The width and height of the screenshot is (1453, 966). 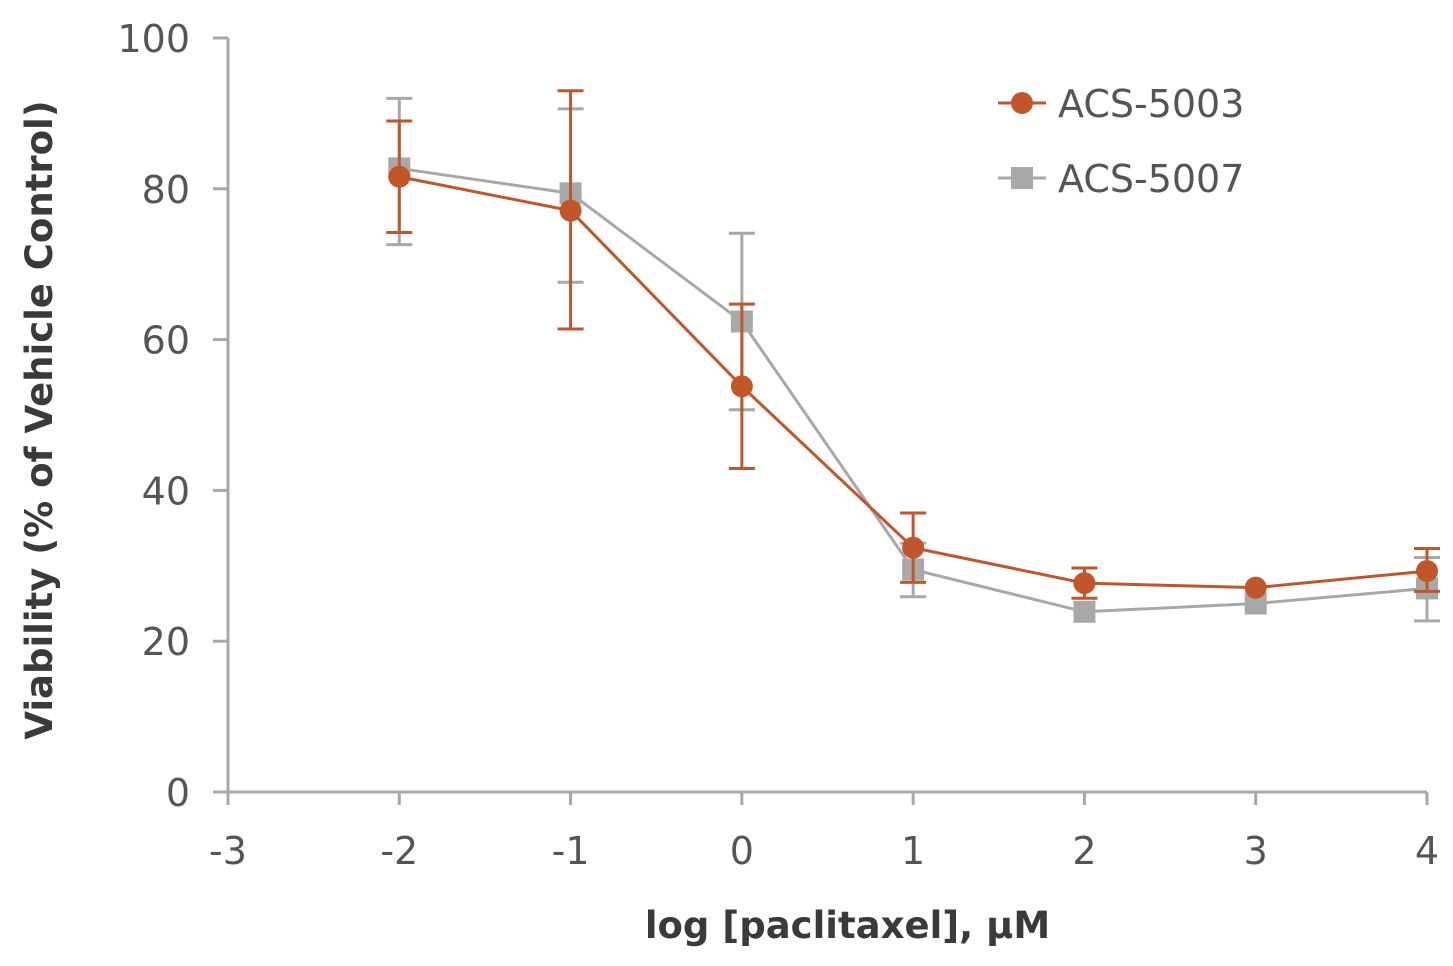 I want to click on x-tick-label: 4, so click(x=1427, y=851).